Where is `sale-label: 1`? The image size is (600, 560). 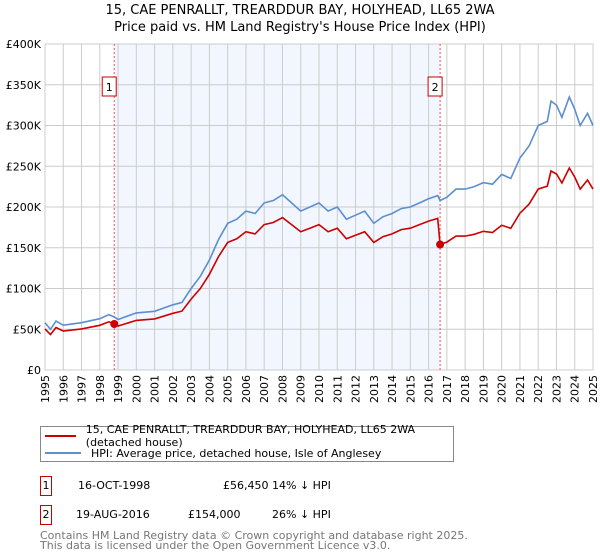
sale-label: 1 is located at coordinates (109, 87).